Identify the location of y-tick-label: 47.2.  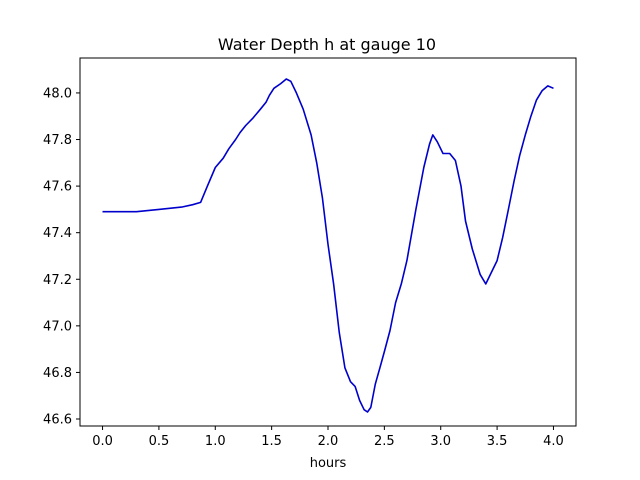
(57, 280).